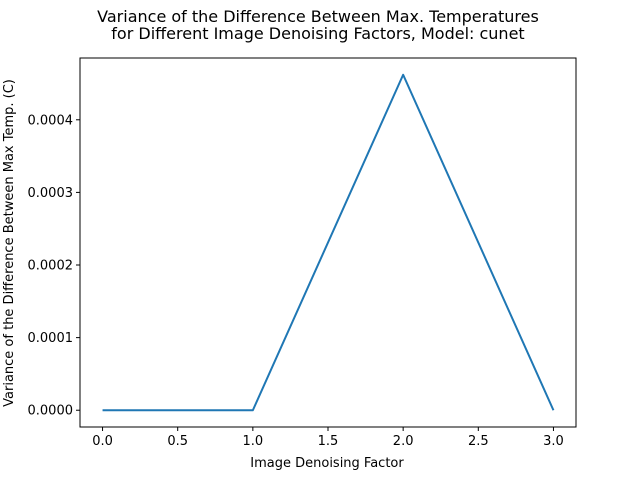 Image resolution: width=640 pixels, height=480 pixels. Describe the element at coordinates (553, 441) in the screenshot. I see `x-tick-label: 3.0` at that location.